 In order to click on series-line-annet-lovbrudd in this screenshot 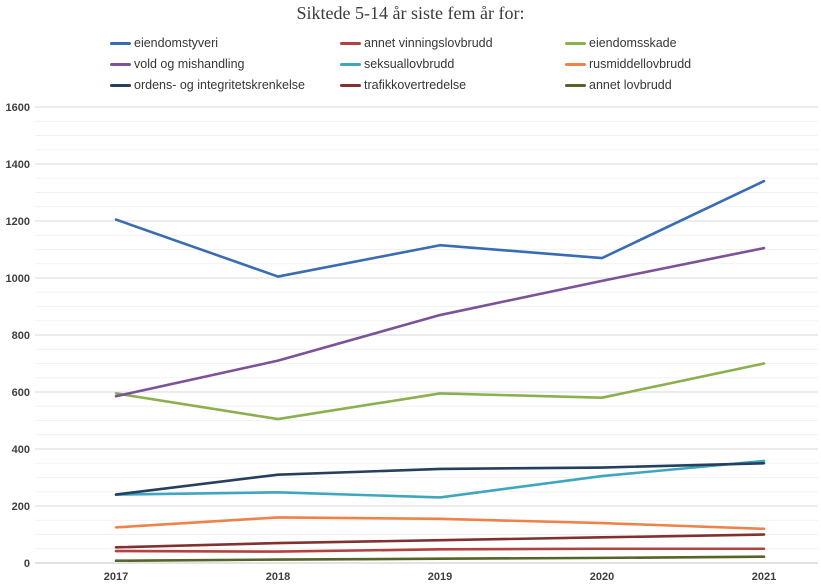, I will do `click(440, 559)`.